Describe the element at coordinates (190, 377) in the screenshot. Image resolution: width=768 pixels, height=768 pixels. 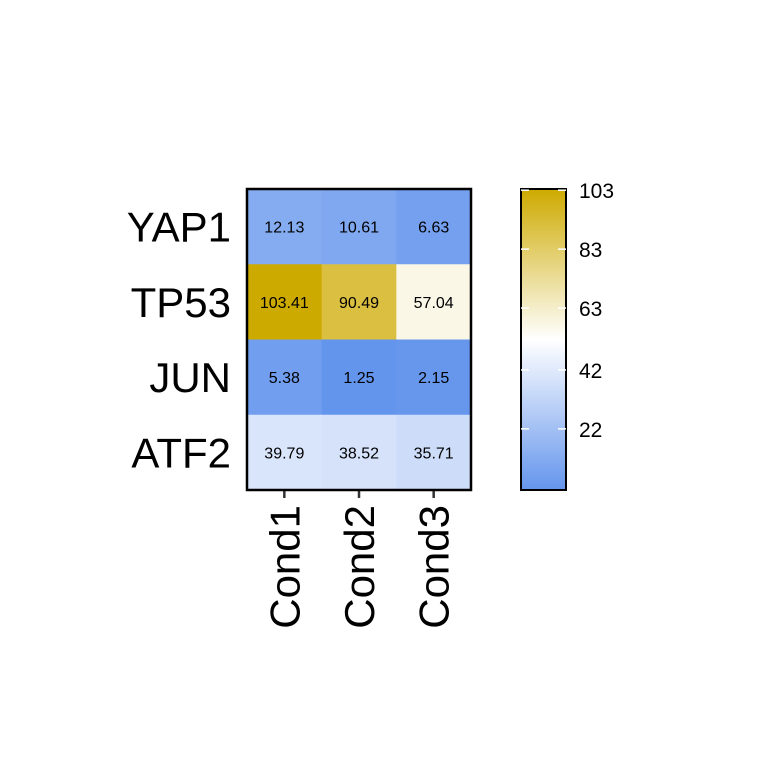
I see `row-label: JUN` at that location.